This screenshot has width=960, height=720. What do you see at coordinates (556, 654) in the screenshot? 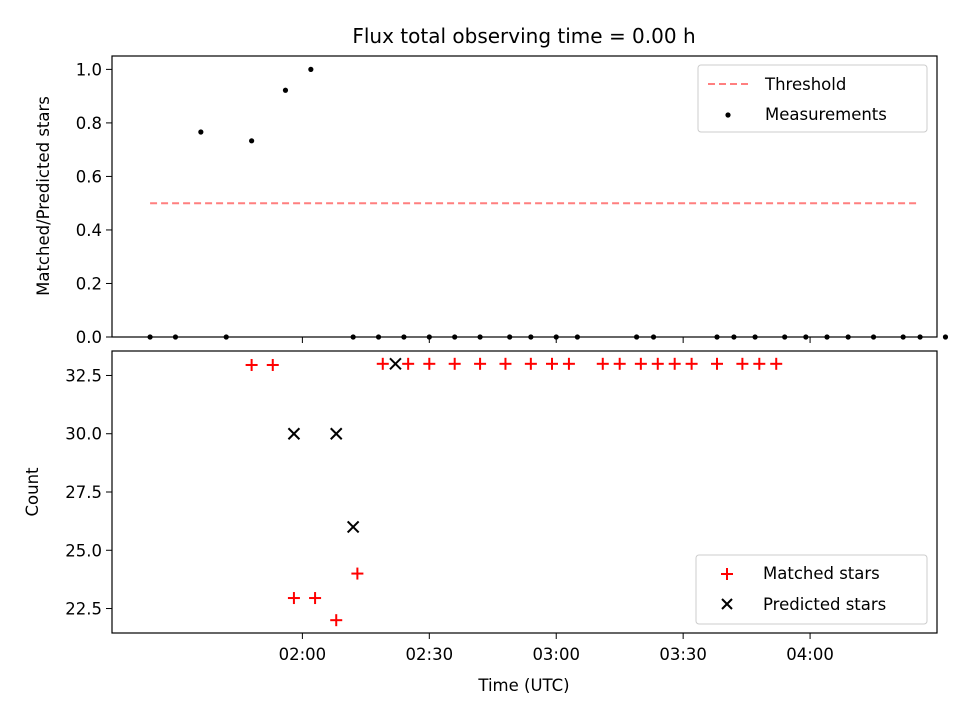
I see `bottom-x-tick-label: 03:00` at bounding box center [556, 654].